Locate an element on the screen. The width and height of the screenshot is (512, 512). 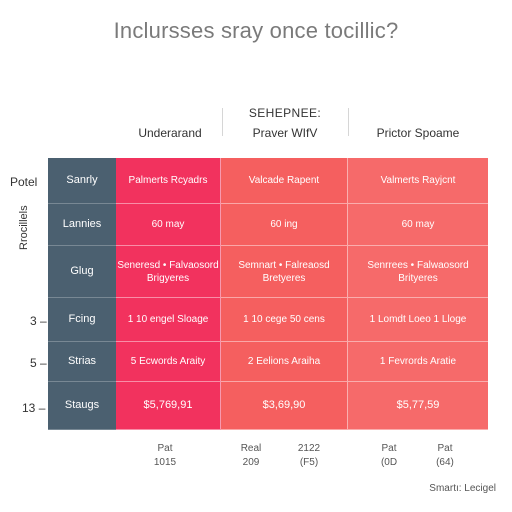
row-number-5: 5 – is located at coordinates (38, 363).